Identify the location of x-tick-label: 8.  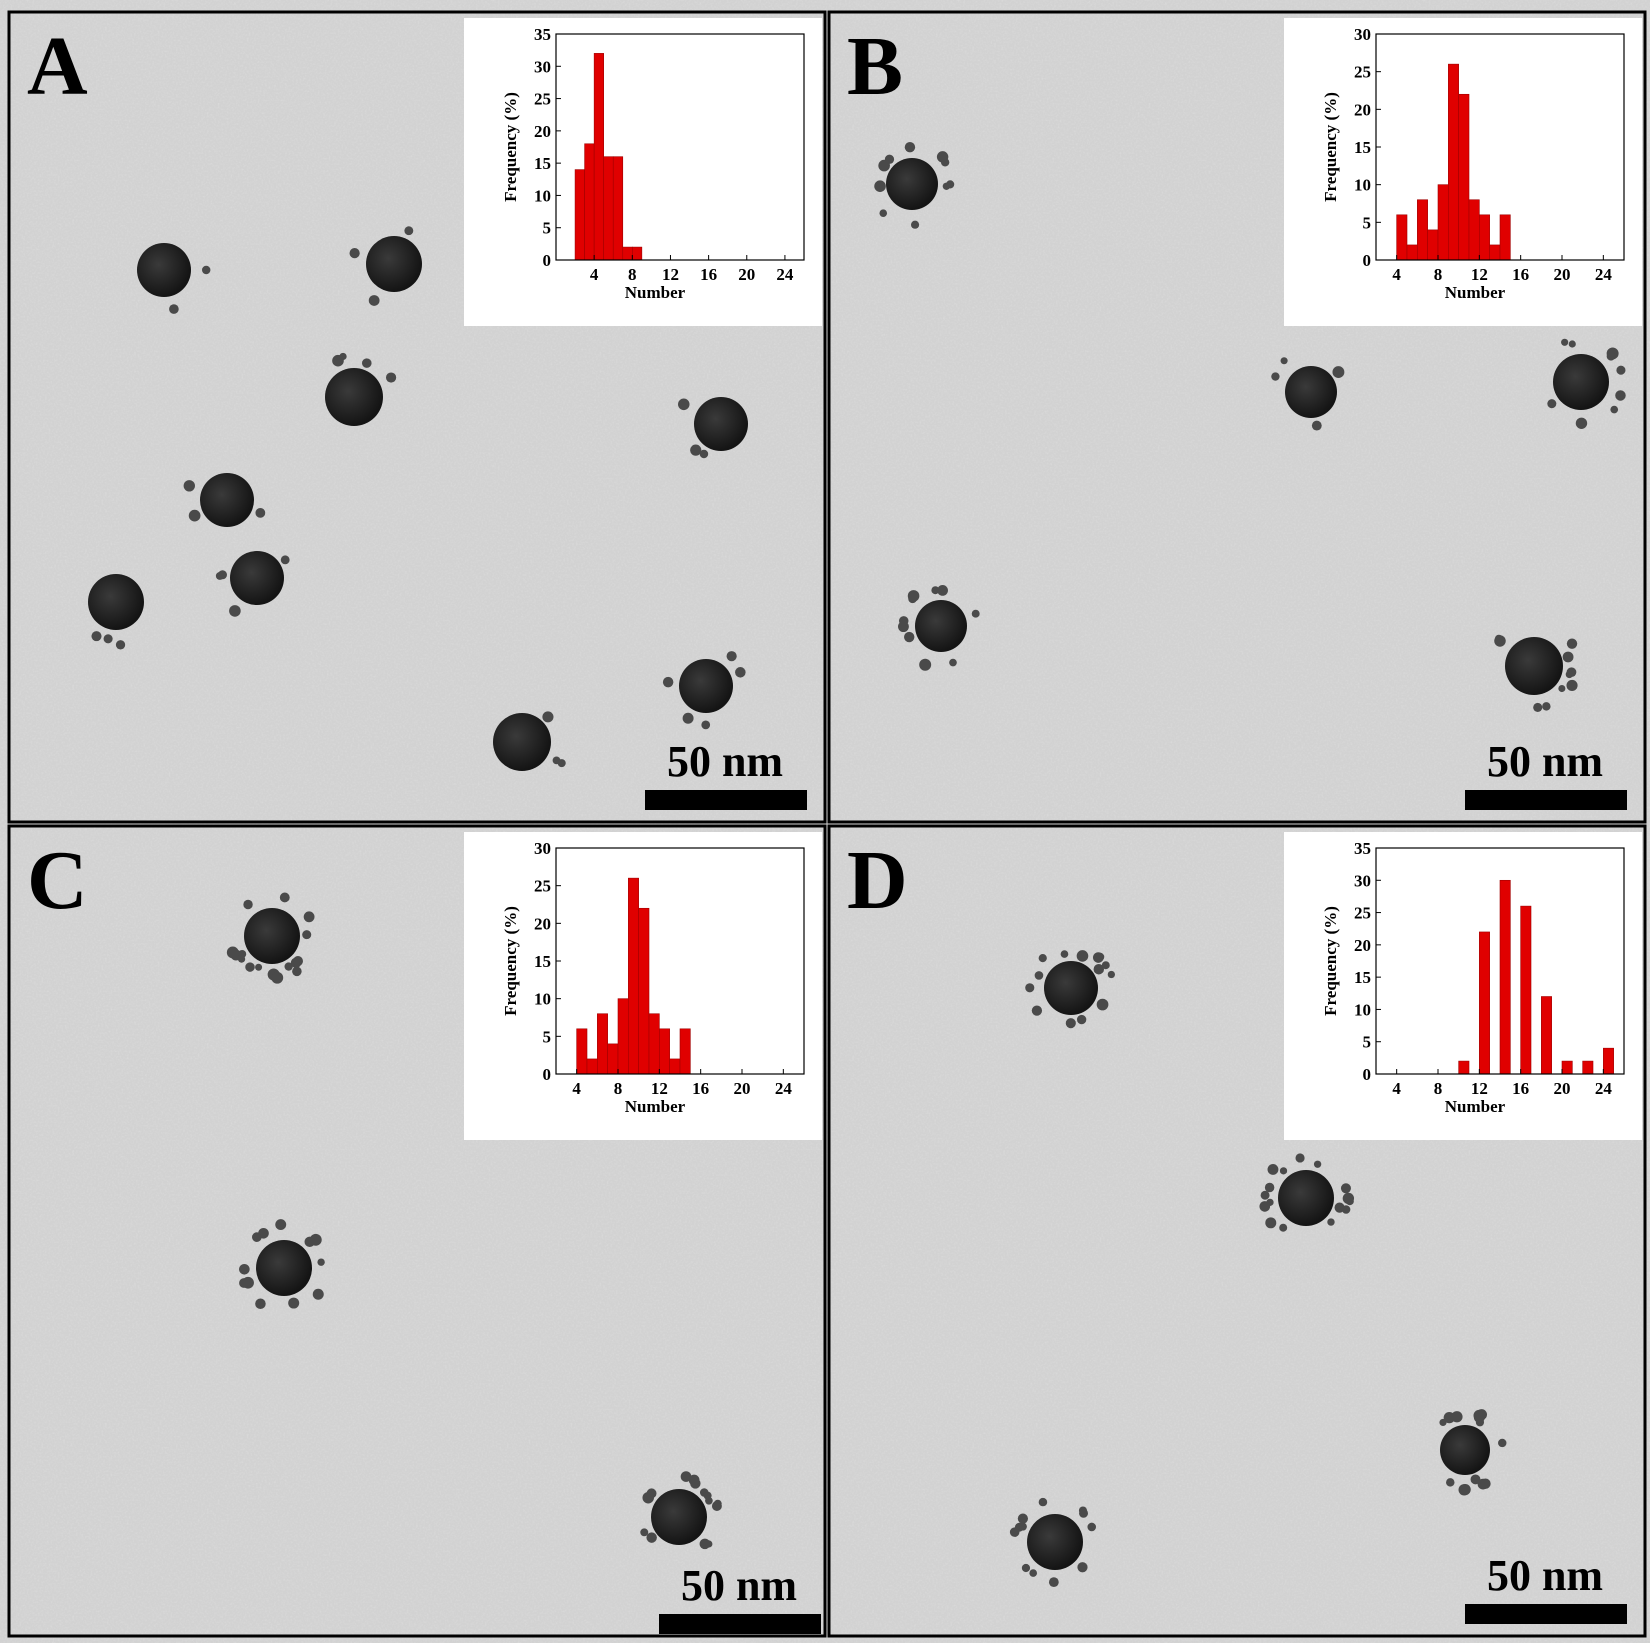
(1438, 274).